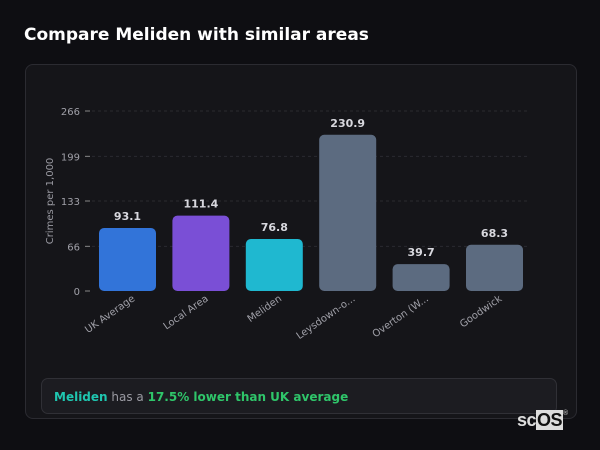 This screenshot has height=450, width=600. I want to click on data-label: 230.9, so click(347, 123).